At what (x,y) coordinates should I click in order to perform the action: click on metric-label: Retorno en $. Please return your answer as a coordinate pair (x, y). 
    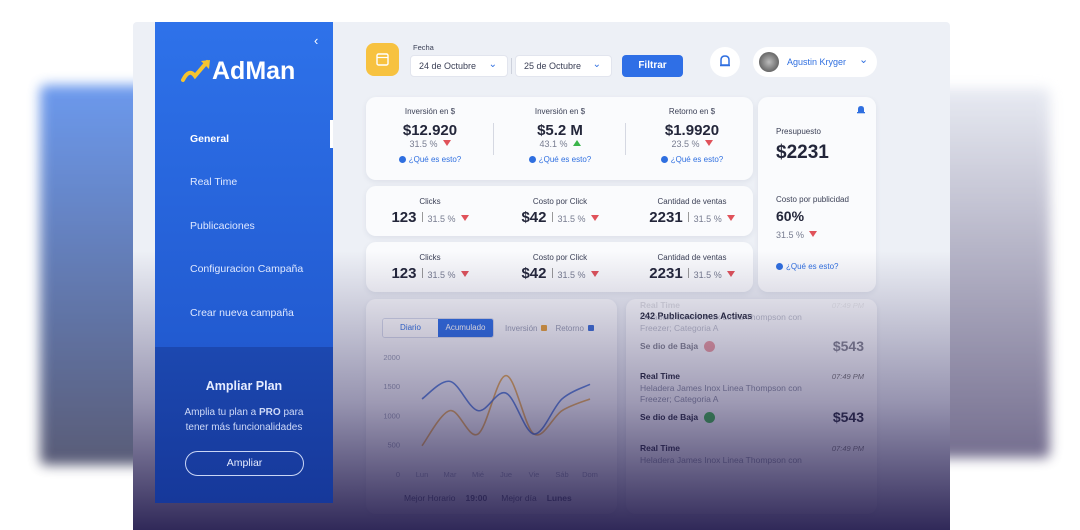
    Looking at the image, I should click on (692, 111).